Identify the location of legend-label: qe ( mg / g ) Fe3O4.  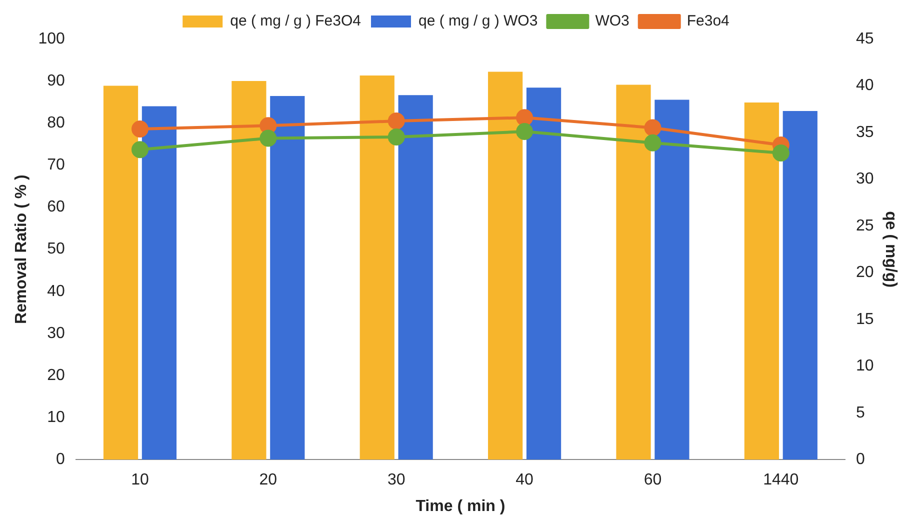
(295, 21).